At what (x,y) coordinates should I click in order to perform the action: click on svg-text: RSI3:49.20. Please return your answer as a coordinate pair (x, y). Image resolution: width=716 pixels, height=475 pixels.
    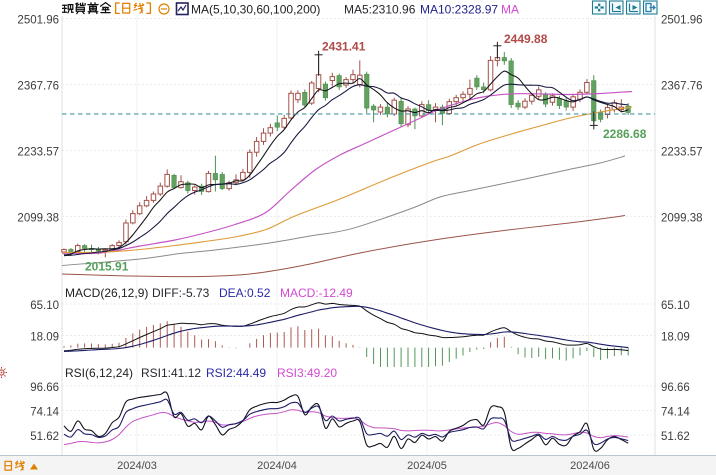
    Looking at the image, I should click on (307, 373).